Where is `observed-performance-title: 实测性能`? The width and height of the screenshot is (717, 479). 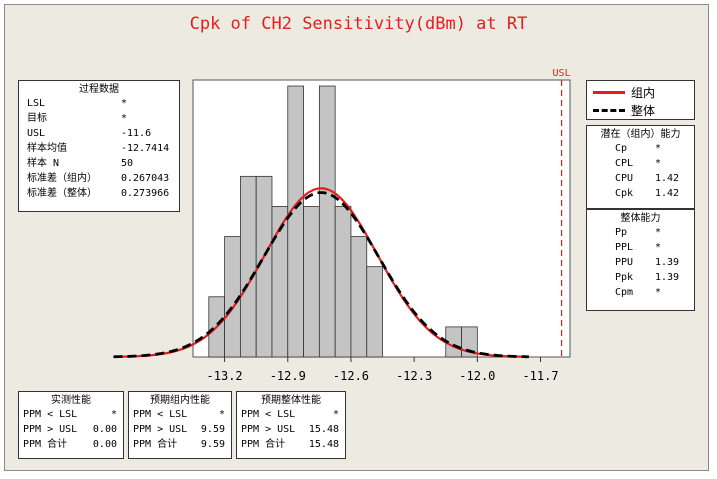
observed-performance-title: 实测性能 is located at coordinates (71, 400).